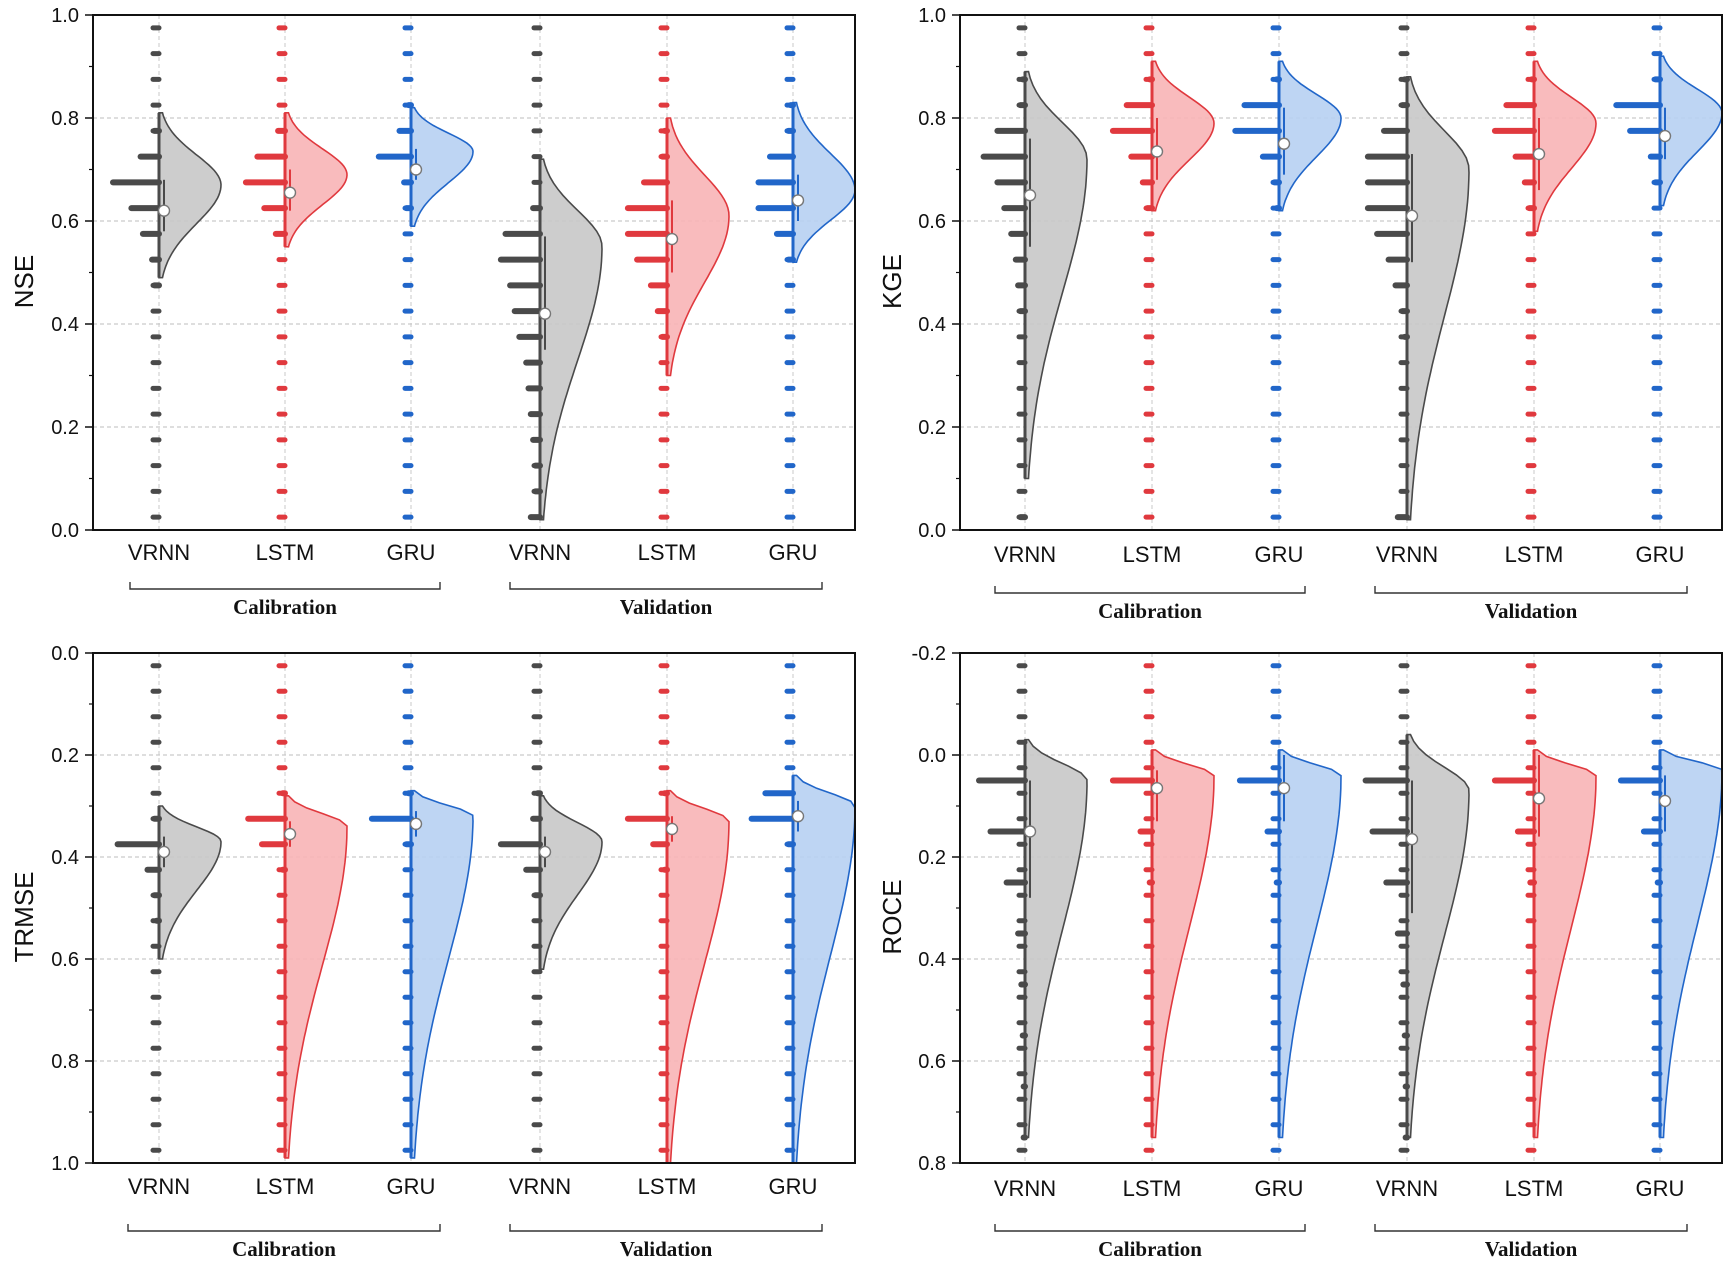 This screenshot has width=1725, height=1271. Describe the element at coordinates (929, 654) in the screenshot. I see `y-tick-label: -0.2` at that location.